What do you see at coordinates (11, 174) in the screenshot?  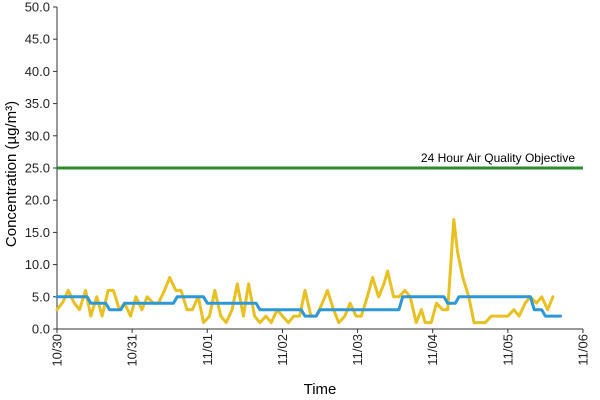 I see `y-axis-title: Concentration (µg/m³)` at bounding box center [11, 174].